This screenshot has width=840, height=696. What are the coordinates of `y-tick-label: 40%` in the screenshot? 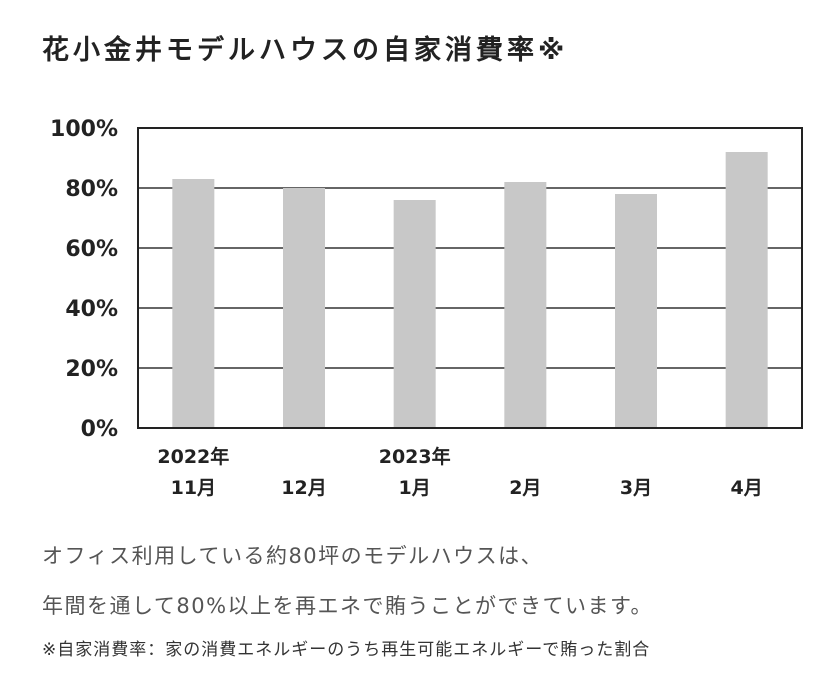 It's located at (91, 309).